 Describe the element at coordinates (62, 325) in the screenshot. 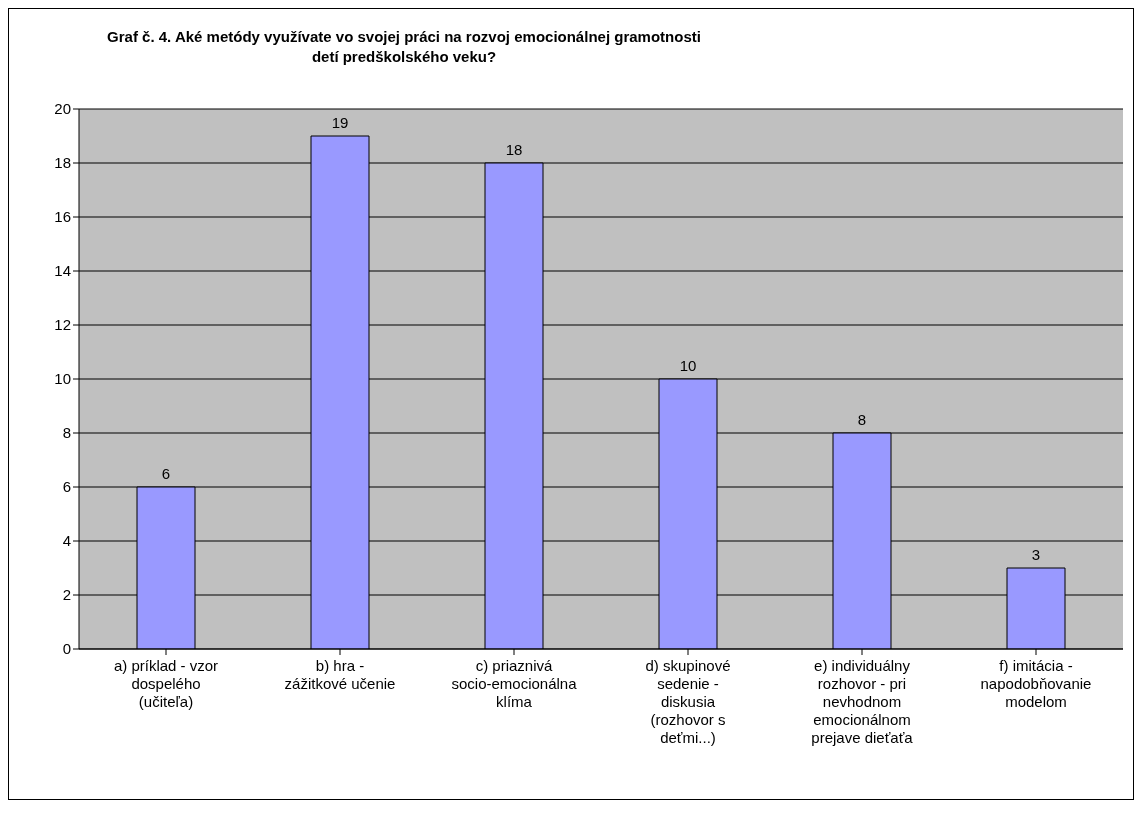

I see `y-tick-label: 12` at that location.